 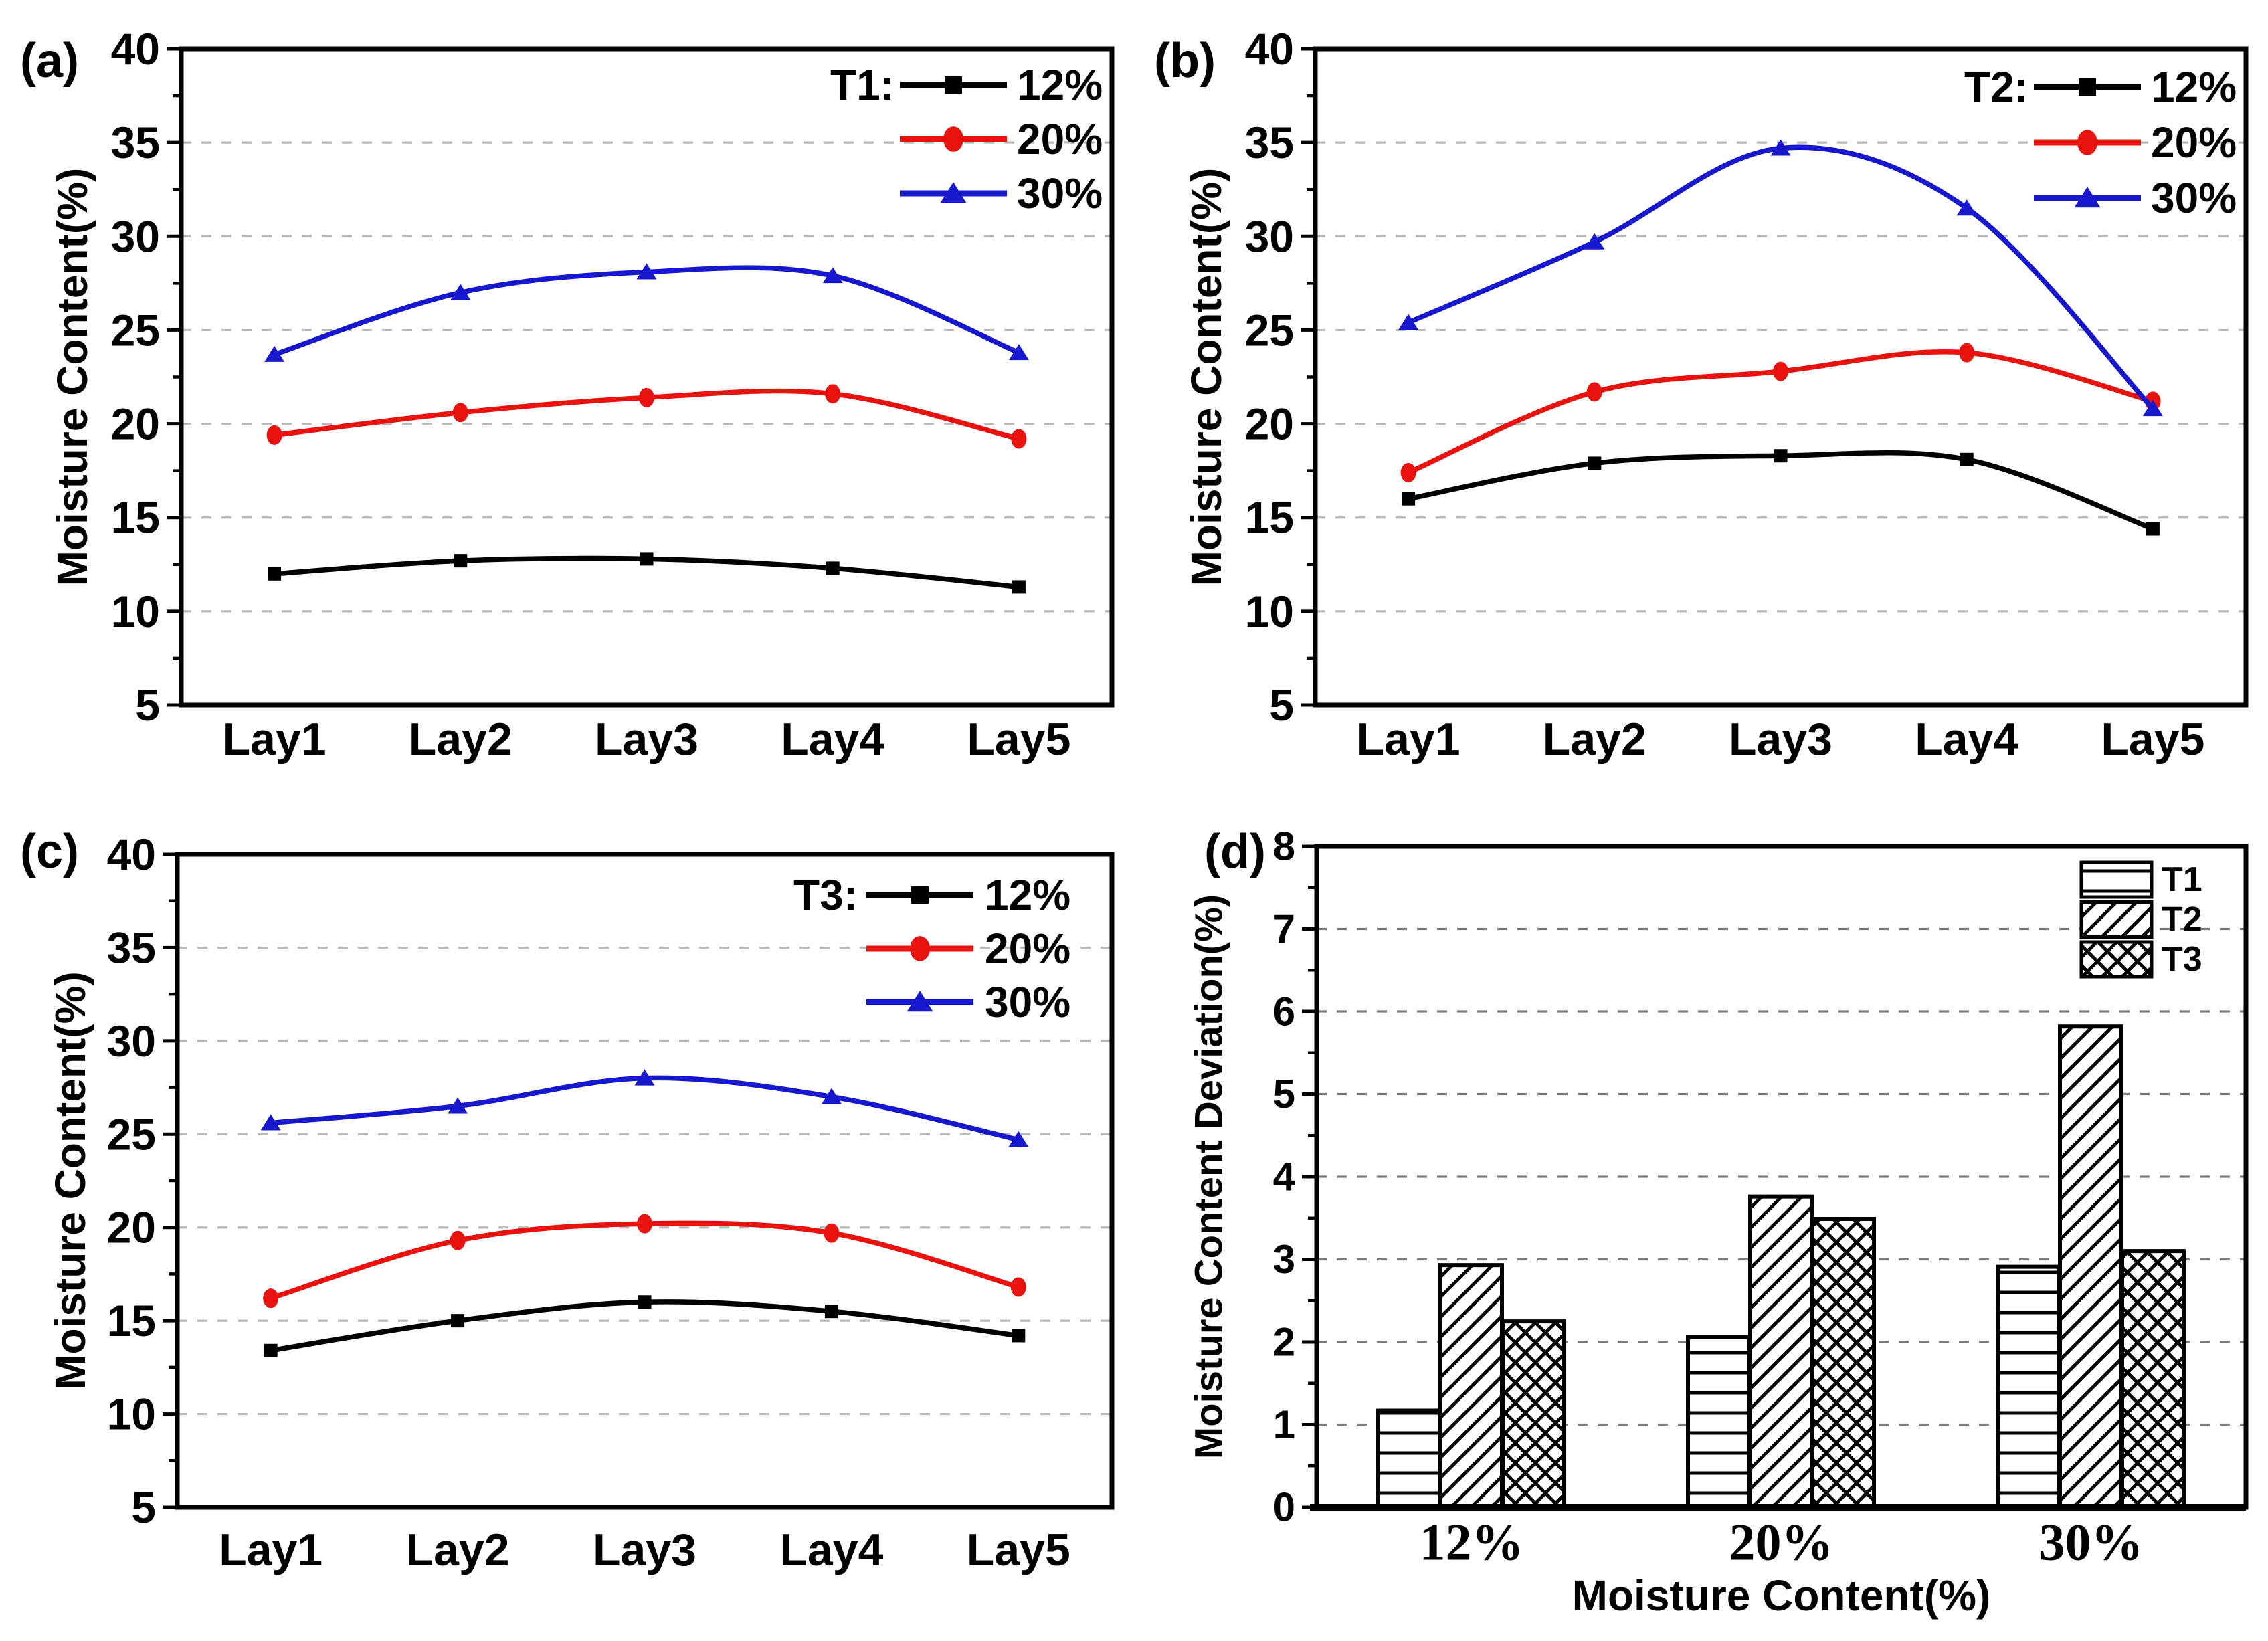 I want to click on bar-T1-12%, so click(x=1409, y=1458).